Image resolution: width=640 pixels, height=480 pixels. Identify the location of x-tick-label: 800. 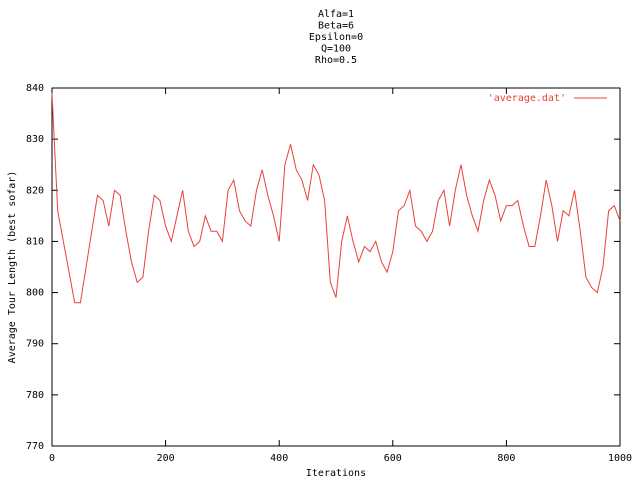
(506, 458).